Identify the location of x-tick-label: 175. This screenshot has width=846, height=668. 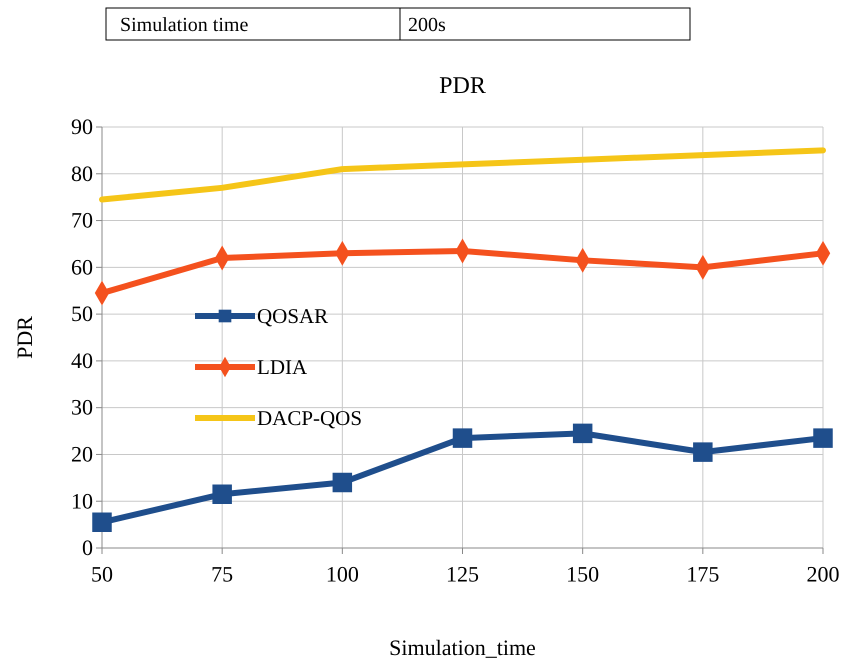
(703, 574).